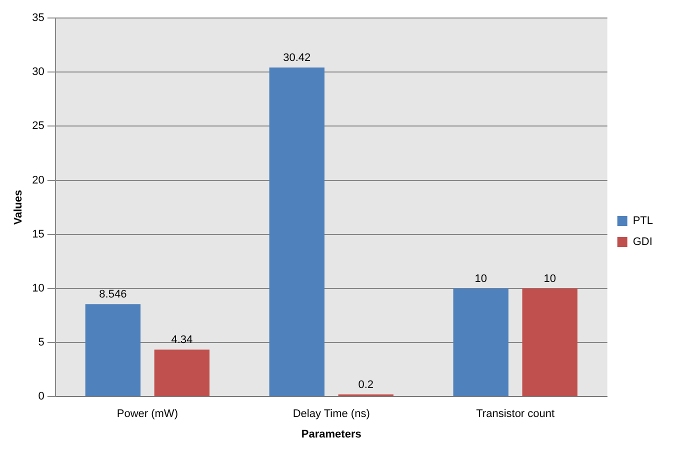 The height and width of the screenshot is (455, 683). Describe the element at coordinates (297, 58) in the screenshot. I see `data-label: 30.42` at that location.